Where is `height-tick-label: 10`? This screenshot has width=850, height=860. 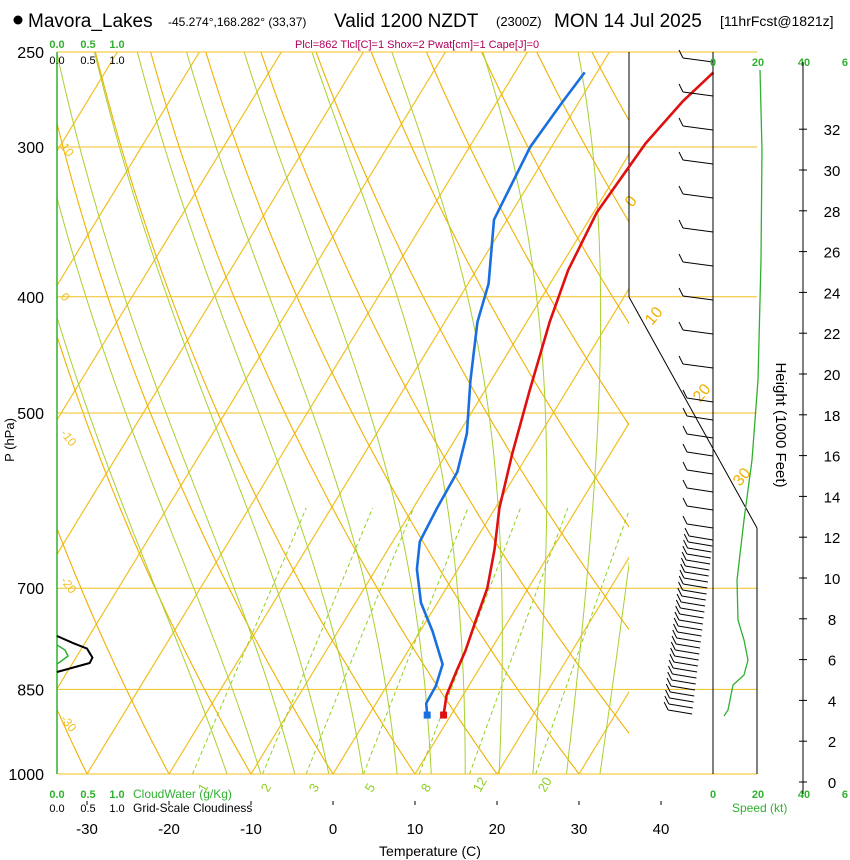
height-tick-label: 10 is located at coordinates (832, 579).